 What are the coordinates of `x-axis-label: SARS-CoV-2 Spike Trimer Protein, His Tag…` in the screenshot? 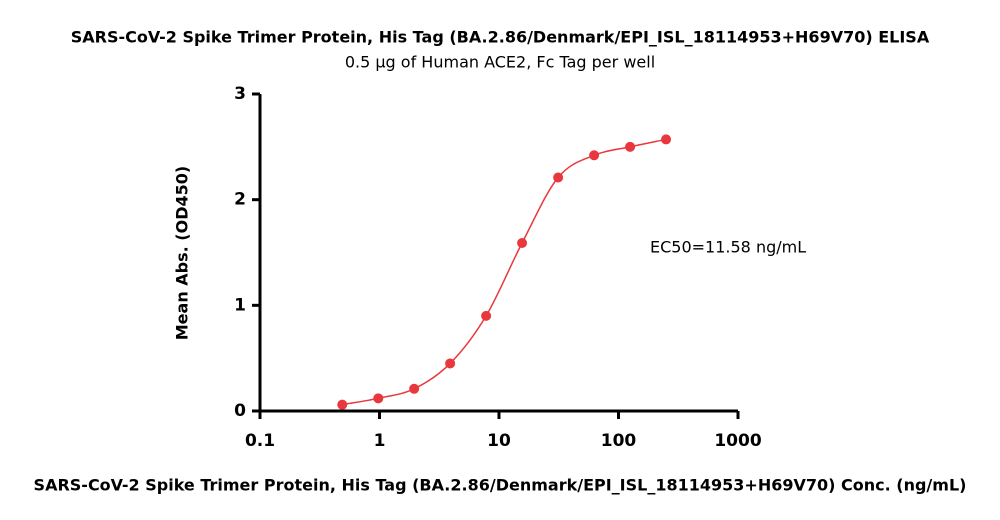 It's located at (500, 485).